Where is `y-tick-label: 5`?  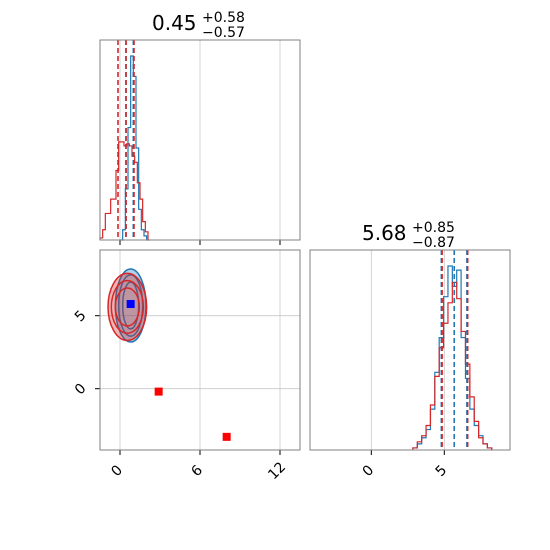
y-tick-label: 5 is located at coordinates (81, 317).